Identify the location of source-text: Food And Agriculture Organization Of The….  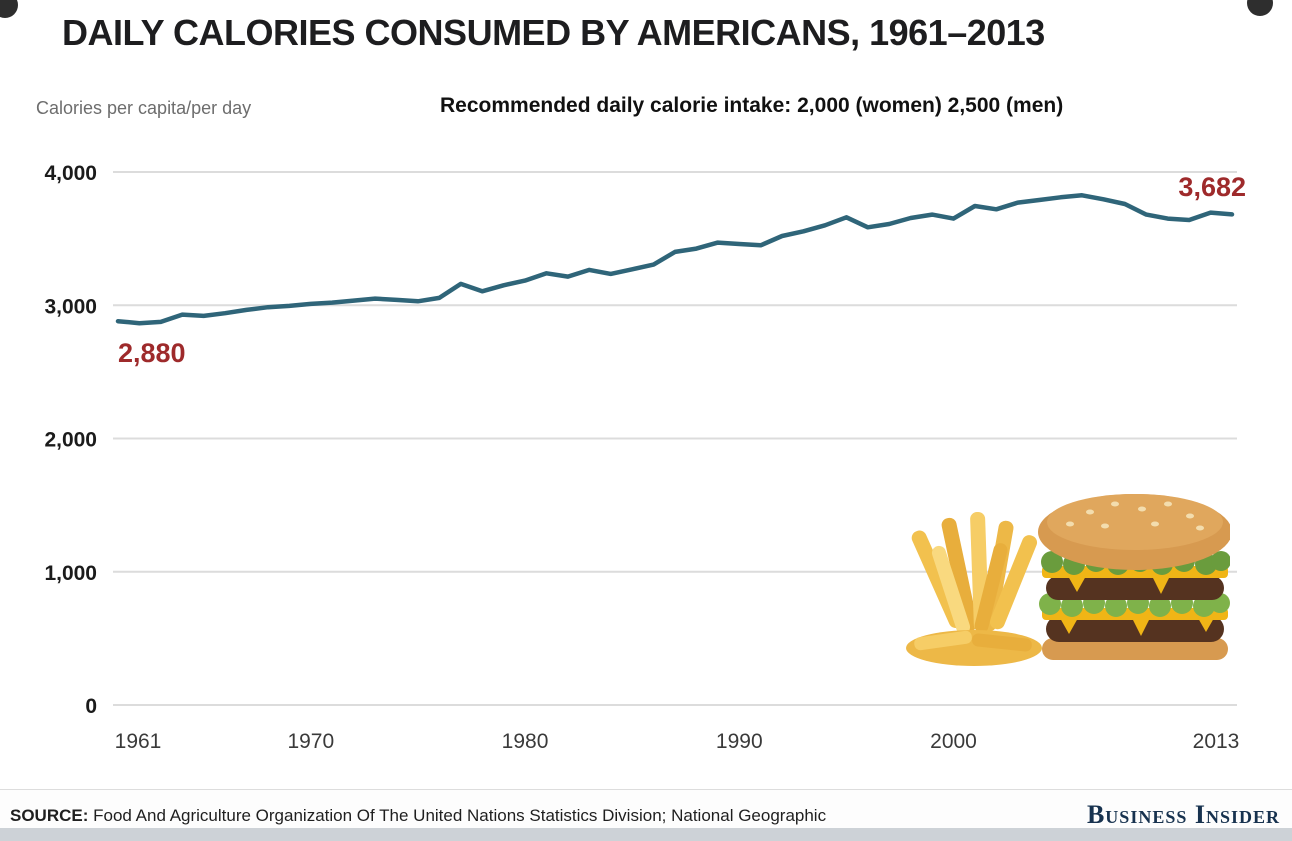
(457, 815).